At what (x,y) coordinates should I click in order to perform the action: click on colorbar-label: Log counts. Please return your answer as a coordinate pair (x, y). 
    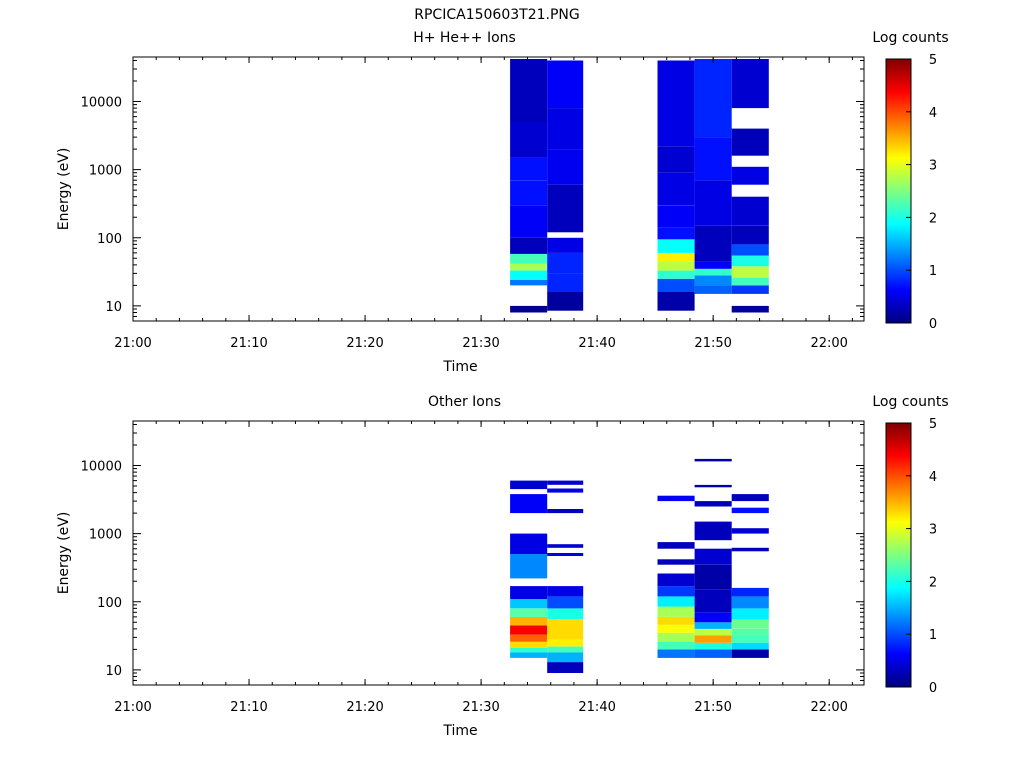
    Looking at the image, I should click on (910, 402).